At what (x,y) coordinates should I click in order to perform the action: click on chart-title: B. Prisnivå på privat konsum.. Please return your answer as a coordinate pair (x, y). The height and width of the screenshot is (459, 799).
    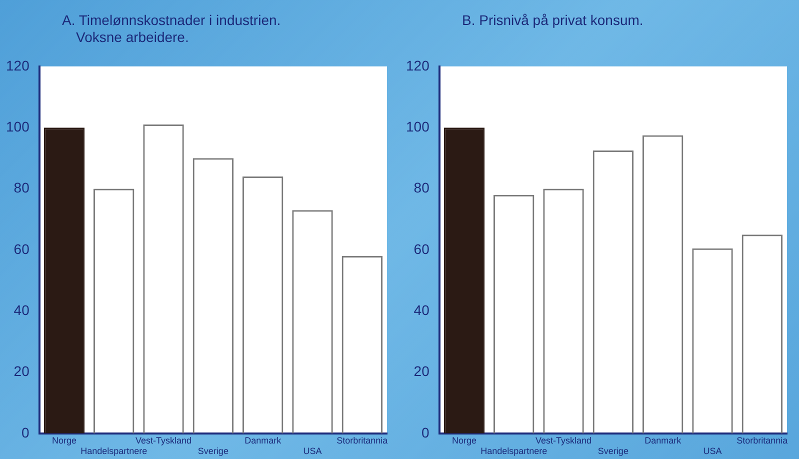
    Looking at the image, I should click on (553, 20).